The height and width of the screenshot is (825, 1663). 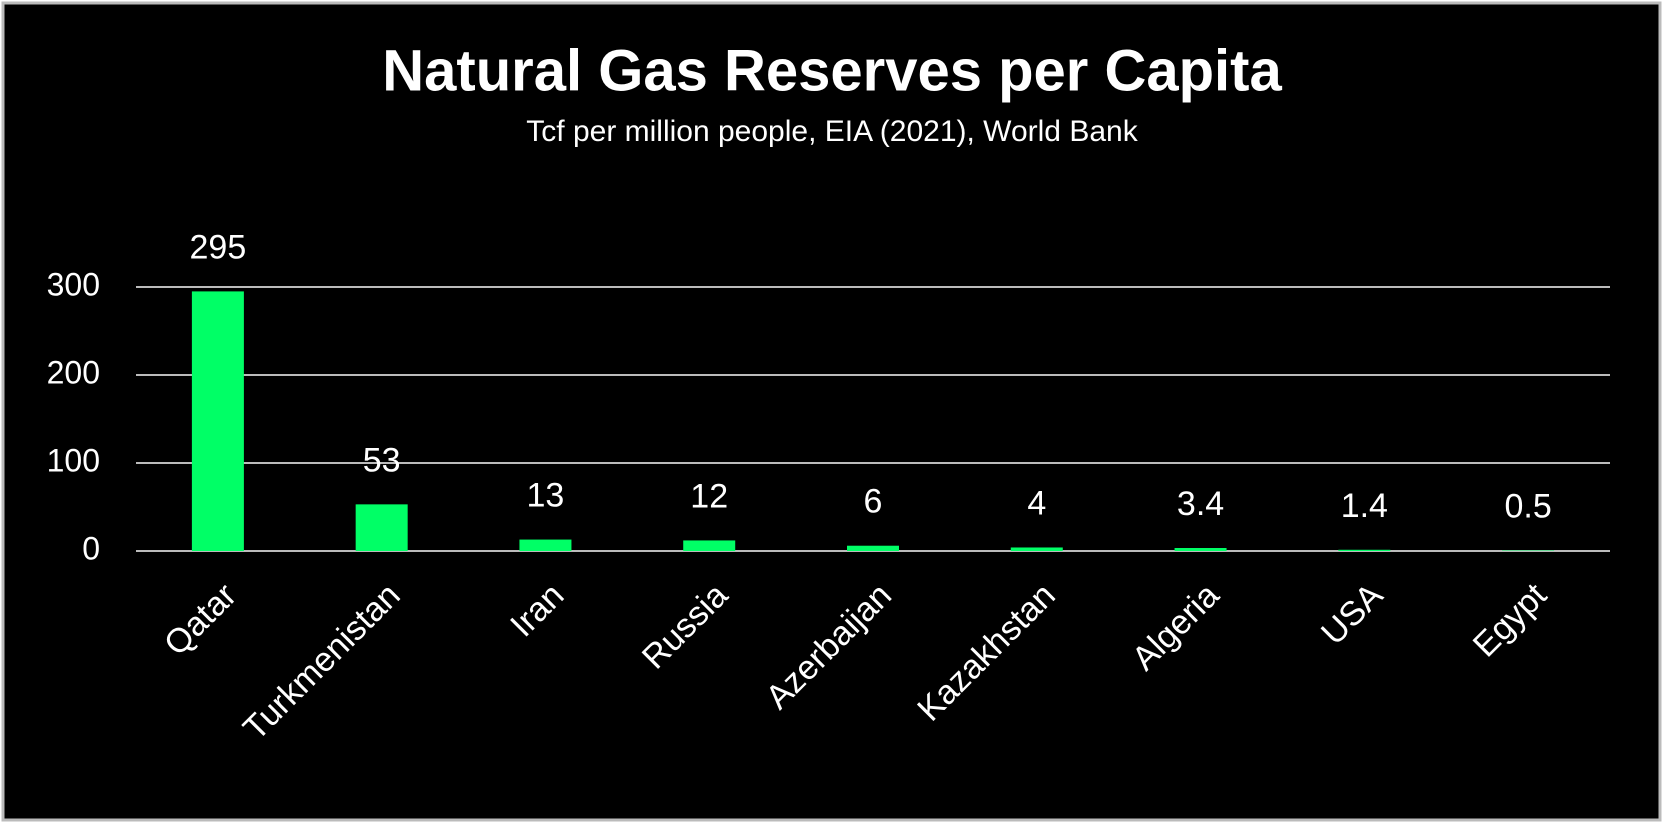 What do you see at coordinates (218, 247) in the screenshot?
I see `value-label: 295` at bounding box center [218, 247].